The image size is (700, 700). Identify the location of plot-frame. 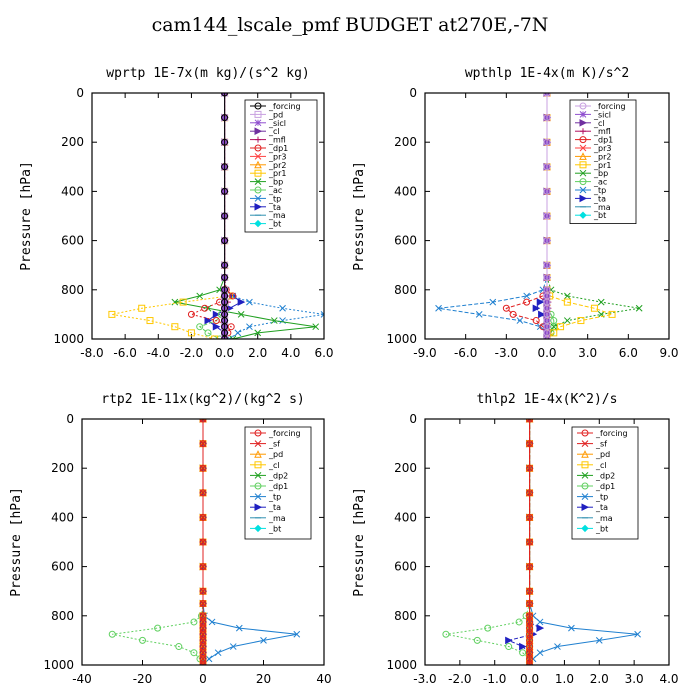
(547, 216).